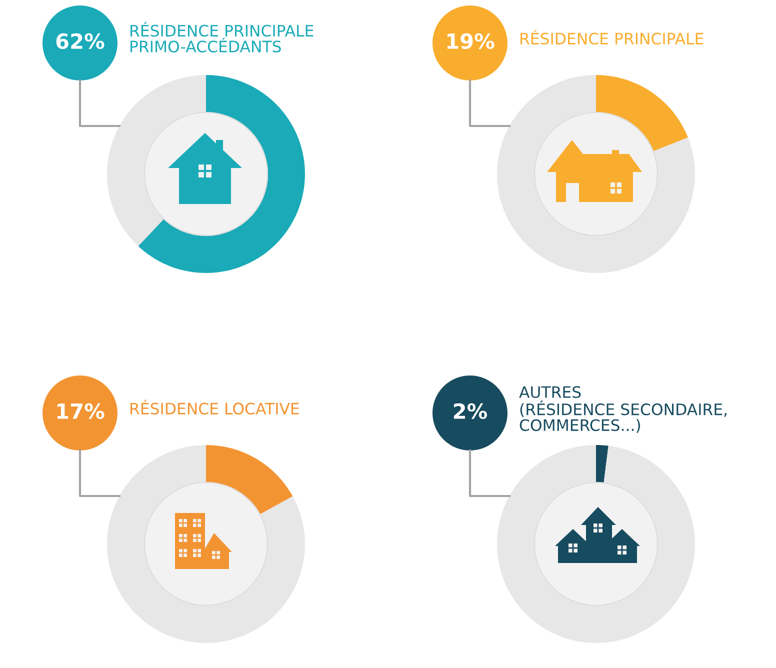 The width and height of the screenshot is (776, 668). What do you see at coordinates (222, 37) in the screenshot?
I see `slice-label: RÉSIDENCE PRINCIPALE PRIMO-ACCÉDANTS` at bounding box center [222, 37].